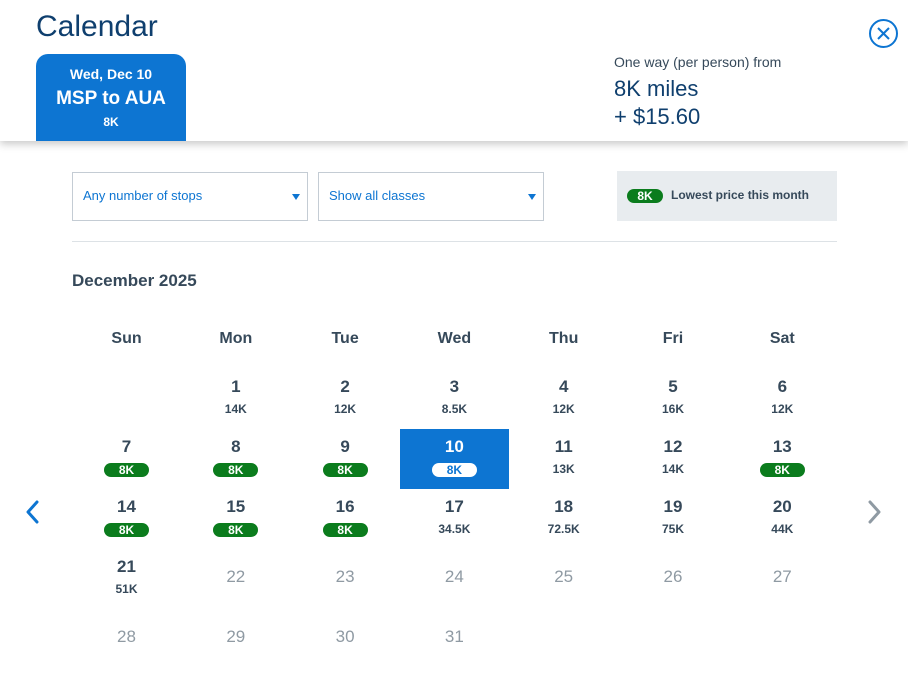  What do you see at coordinates (563, 399) in the screenshot?
I see `calendar-day-cell: 4 12K` at bounding box center [563, 399].